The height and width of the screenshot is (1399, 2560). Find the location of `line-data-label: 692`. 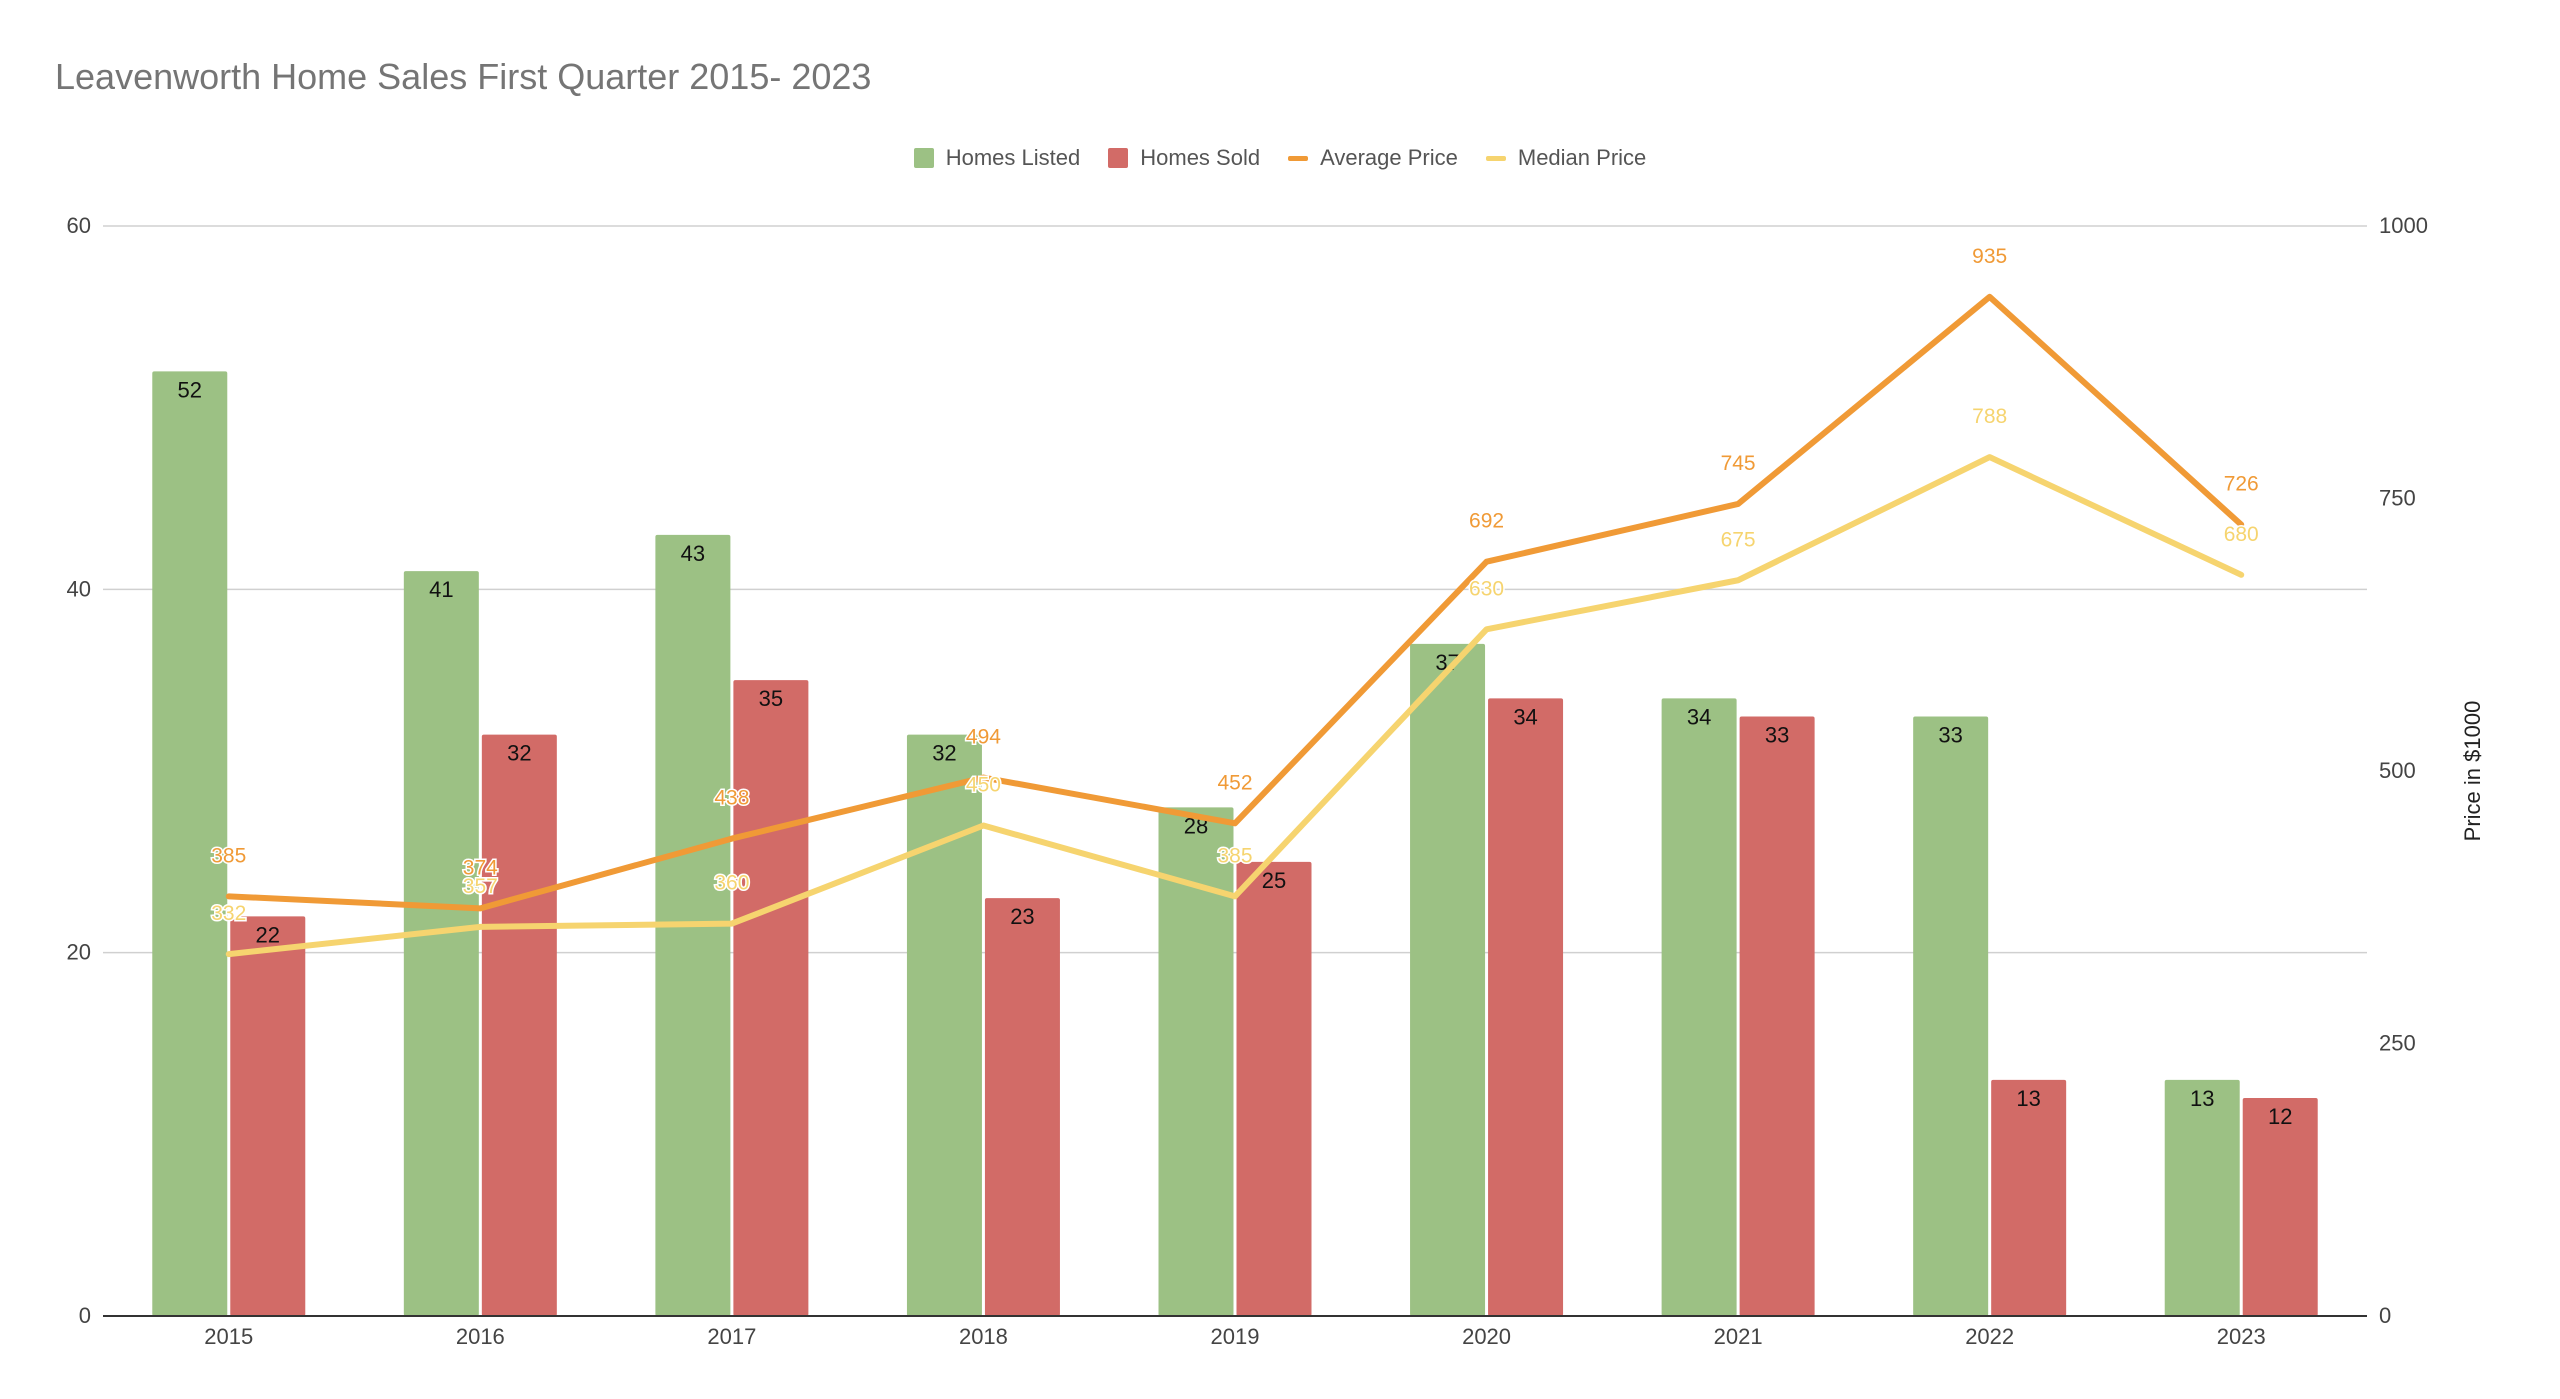

line-data-label: 692 is located at coordinates (1486, 521).